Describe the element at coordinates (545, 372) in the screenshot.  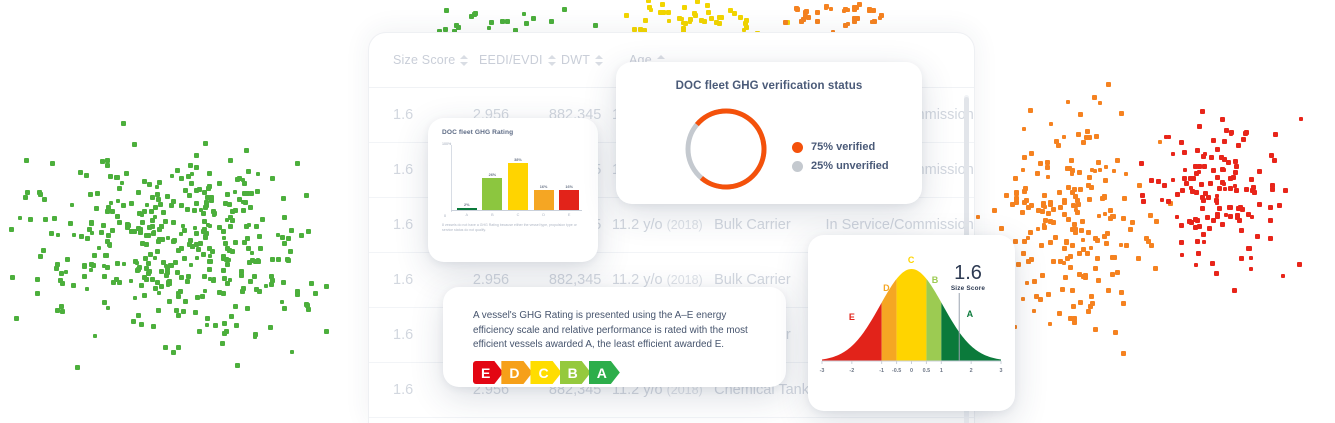
I see `rating-badge-c: C` at that location.